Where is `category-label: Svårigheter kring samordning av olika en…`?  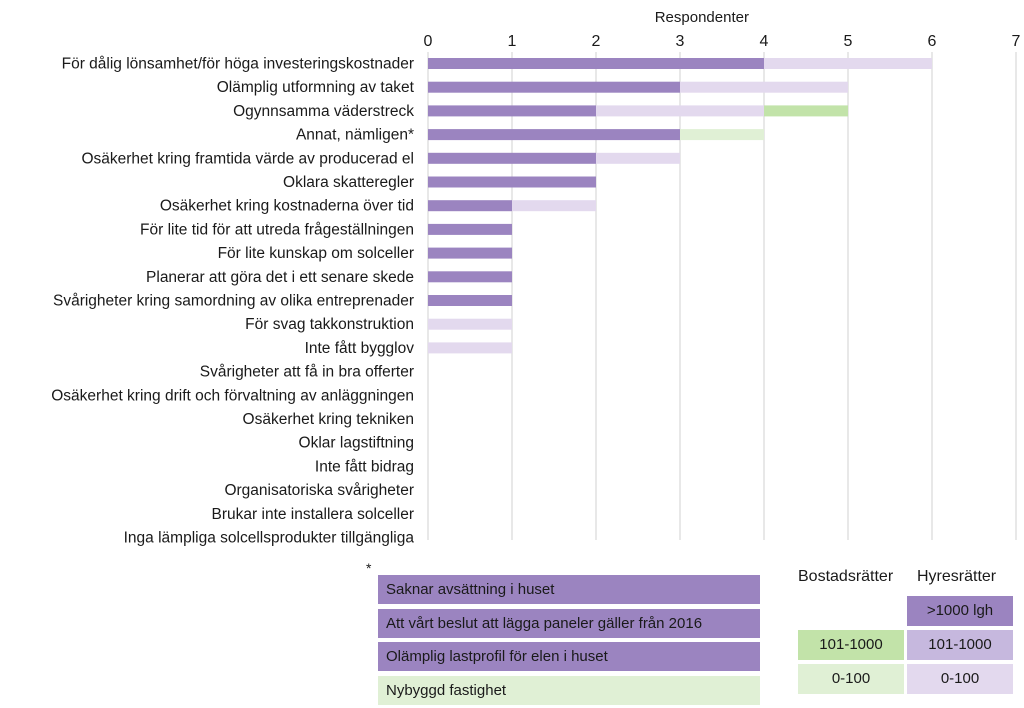 category-label: Svårigheter kring samordning av olika en… is located at coordinates (233, 301).